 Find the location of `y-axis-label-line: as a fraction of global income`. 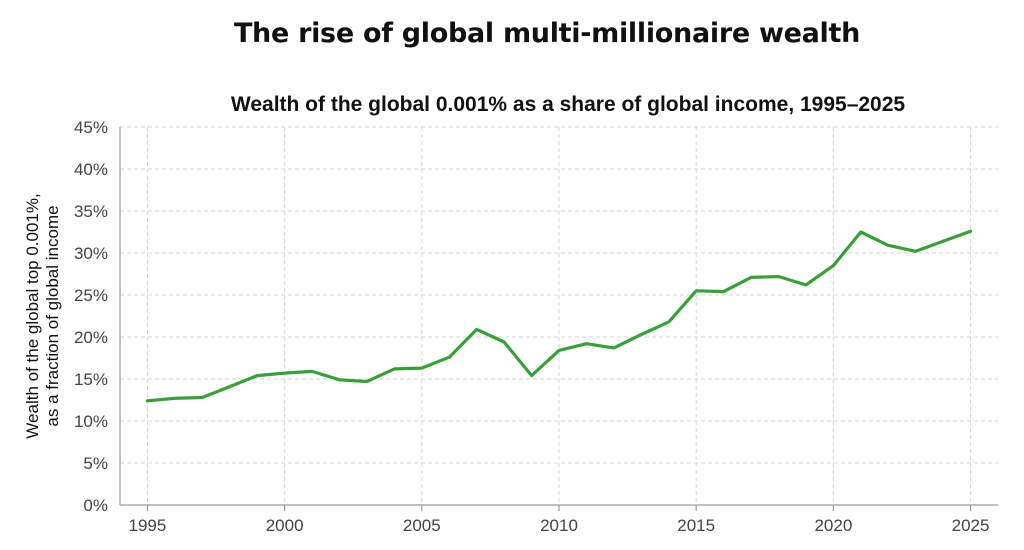

y-axis-label-line: as a fraction of global income is located at coordinates (52, 315).